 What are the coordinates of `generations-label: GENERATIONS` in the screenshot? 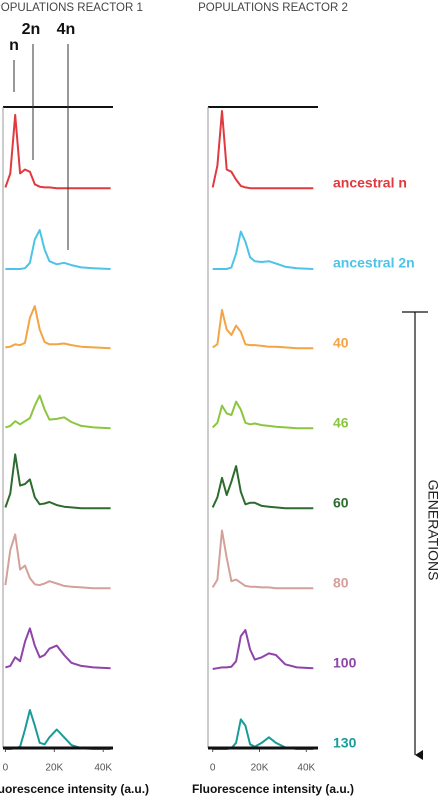 It's located at (433, 530).